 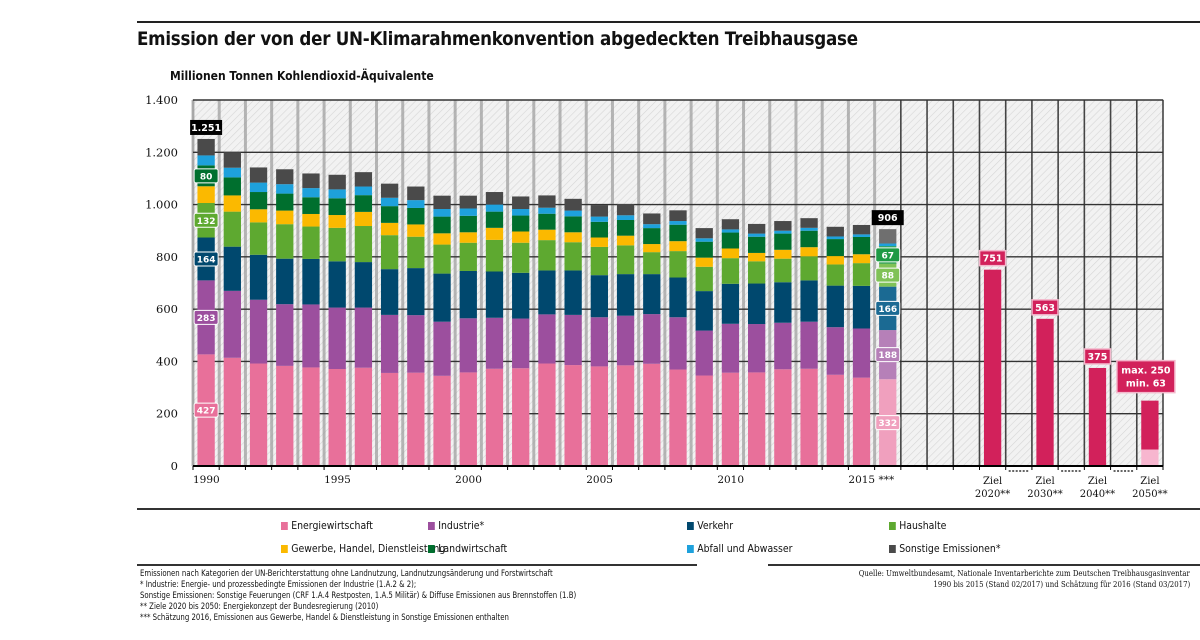 I want to click on segment-label: 164, so click(x=206, y=260).